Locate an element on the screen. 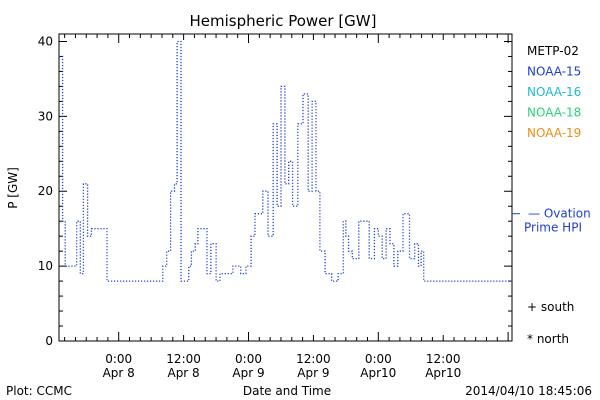  legend-entry: NOAA-19 is located at coordinates (554, 133).